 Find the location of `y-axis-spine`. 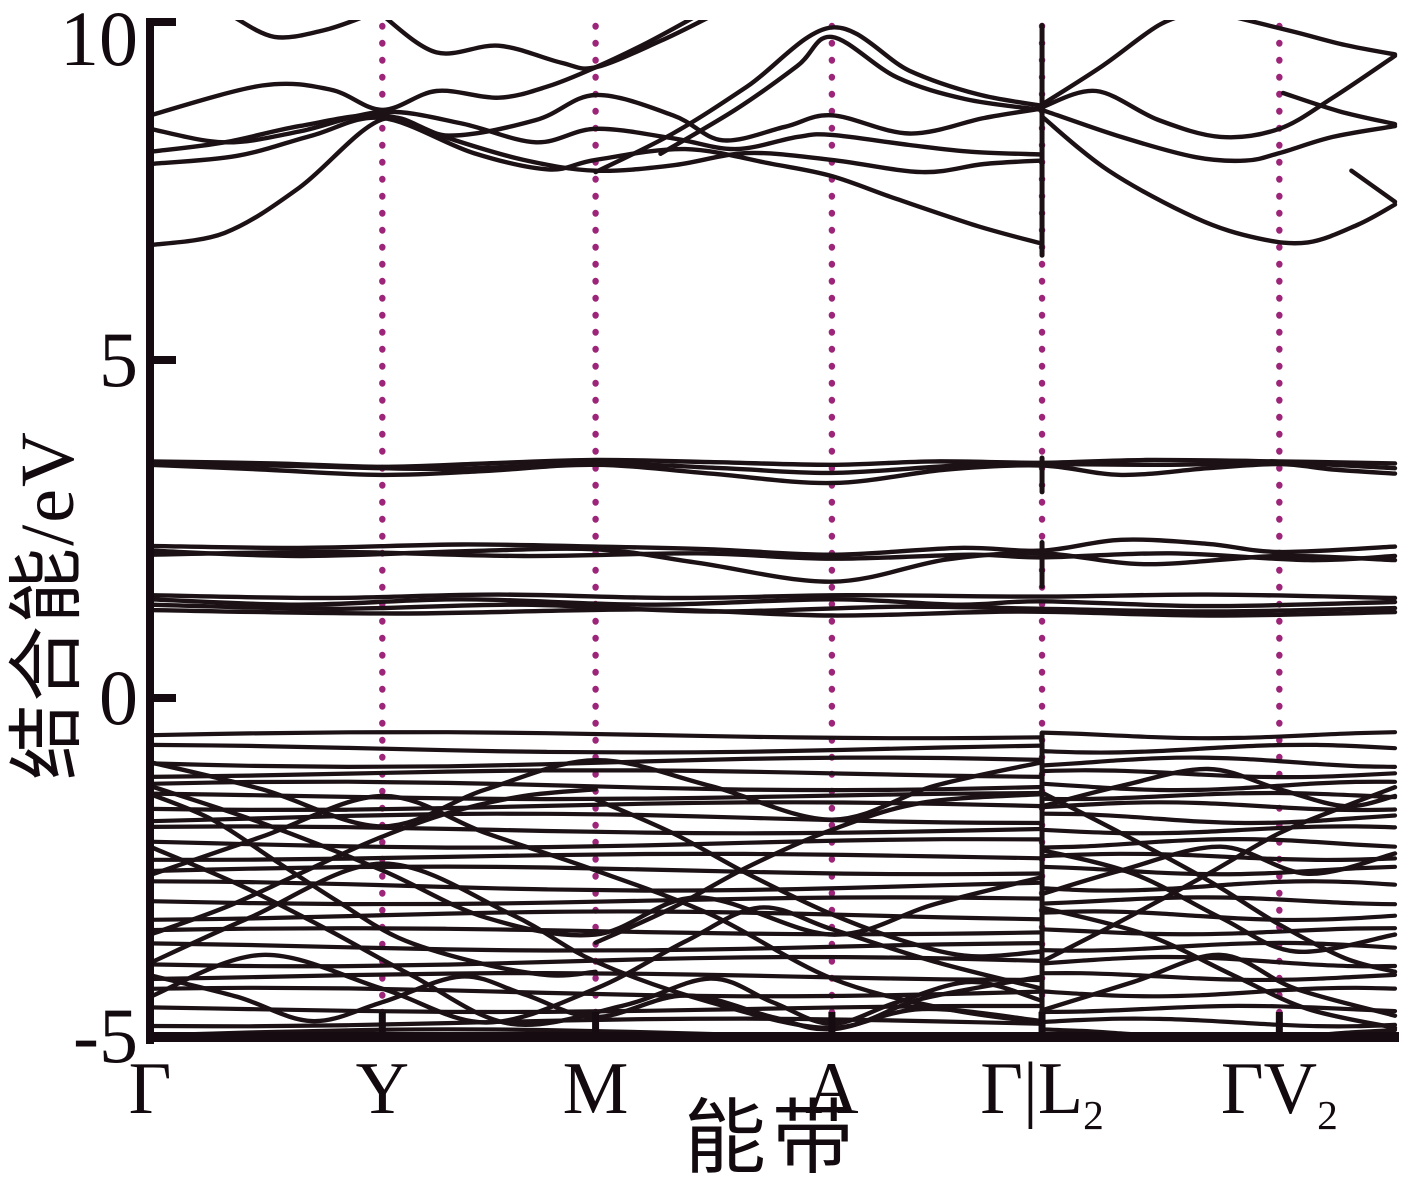

y-axis-spine is located at coordinates (150, 531).